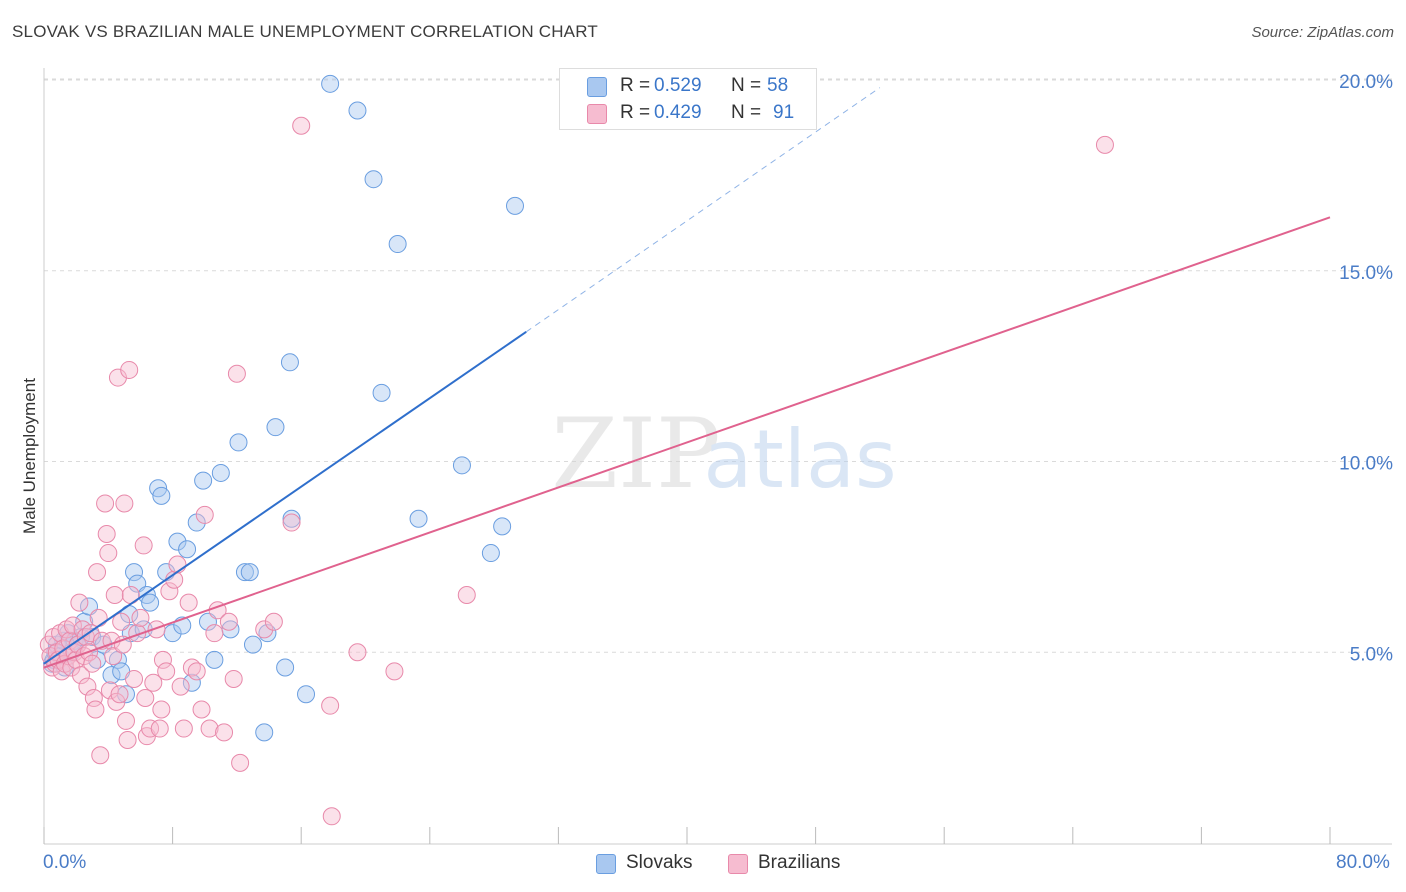 This screenshot has width=1406, height=892. What do you see at coordinates (606, 864) in the screenshot?
I see `bottom-legend-swatch-slovaks` at bounding box center [606, 864].